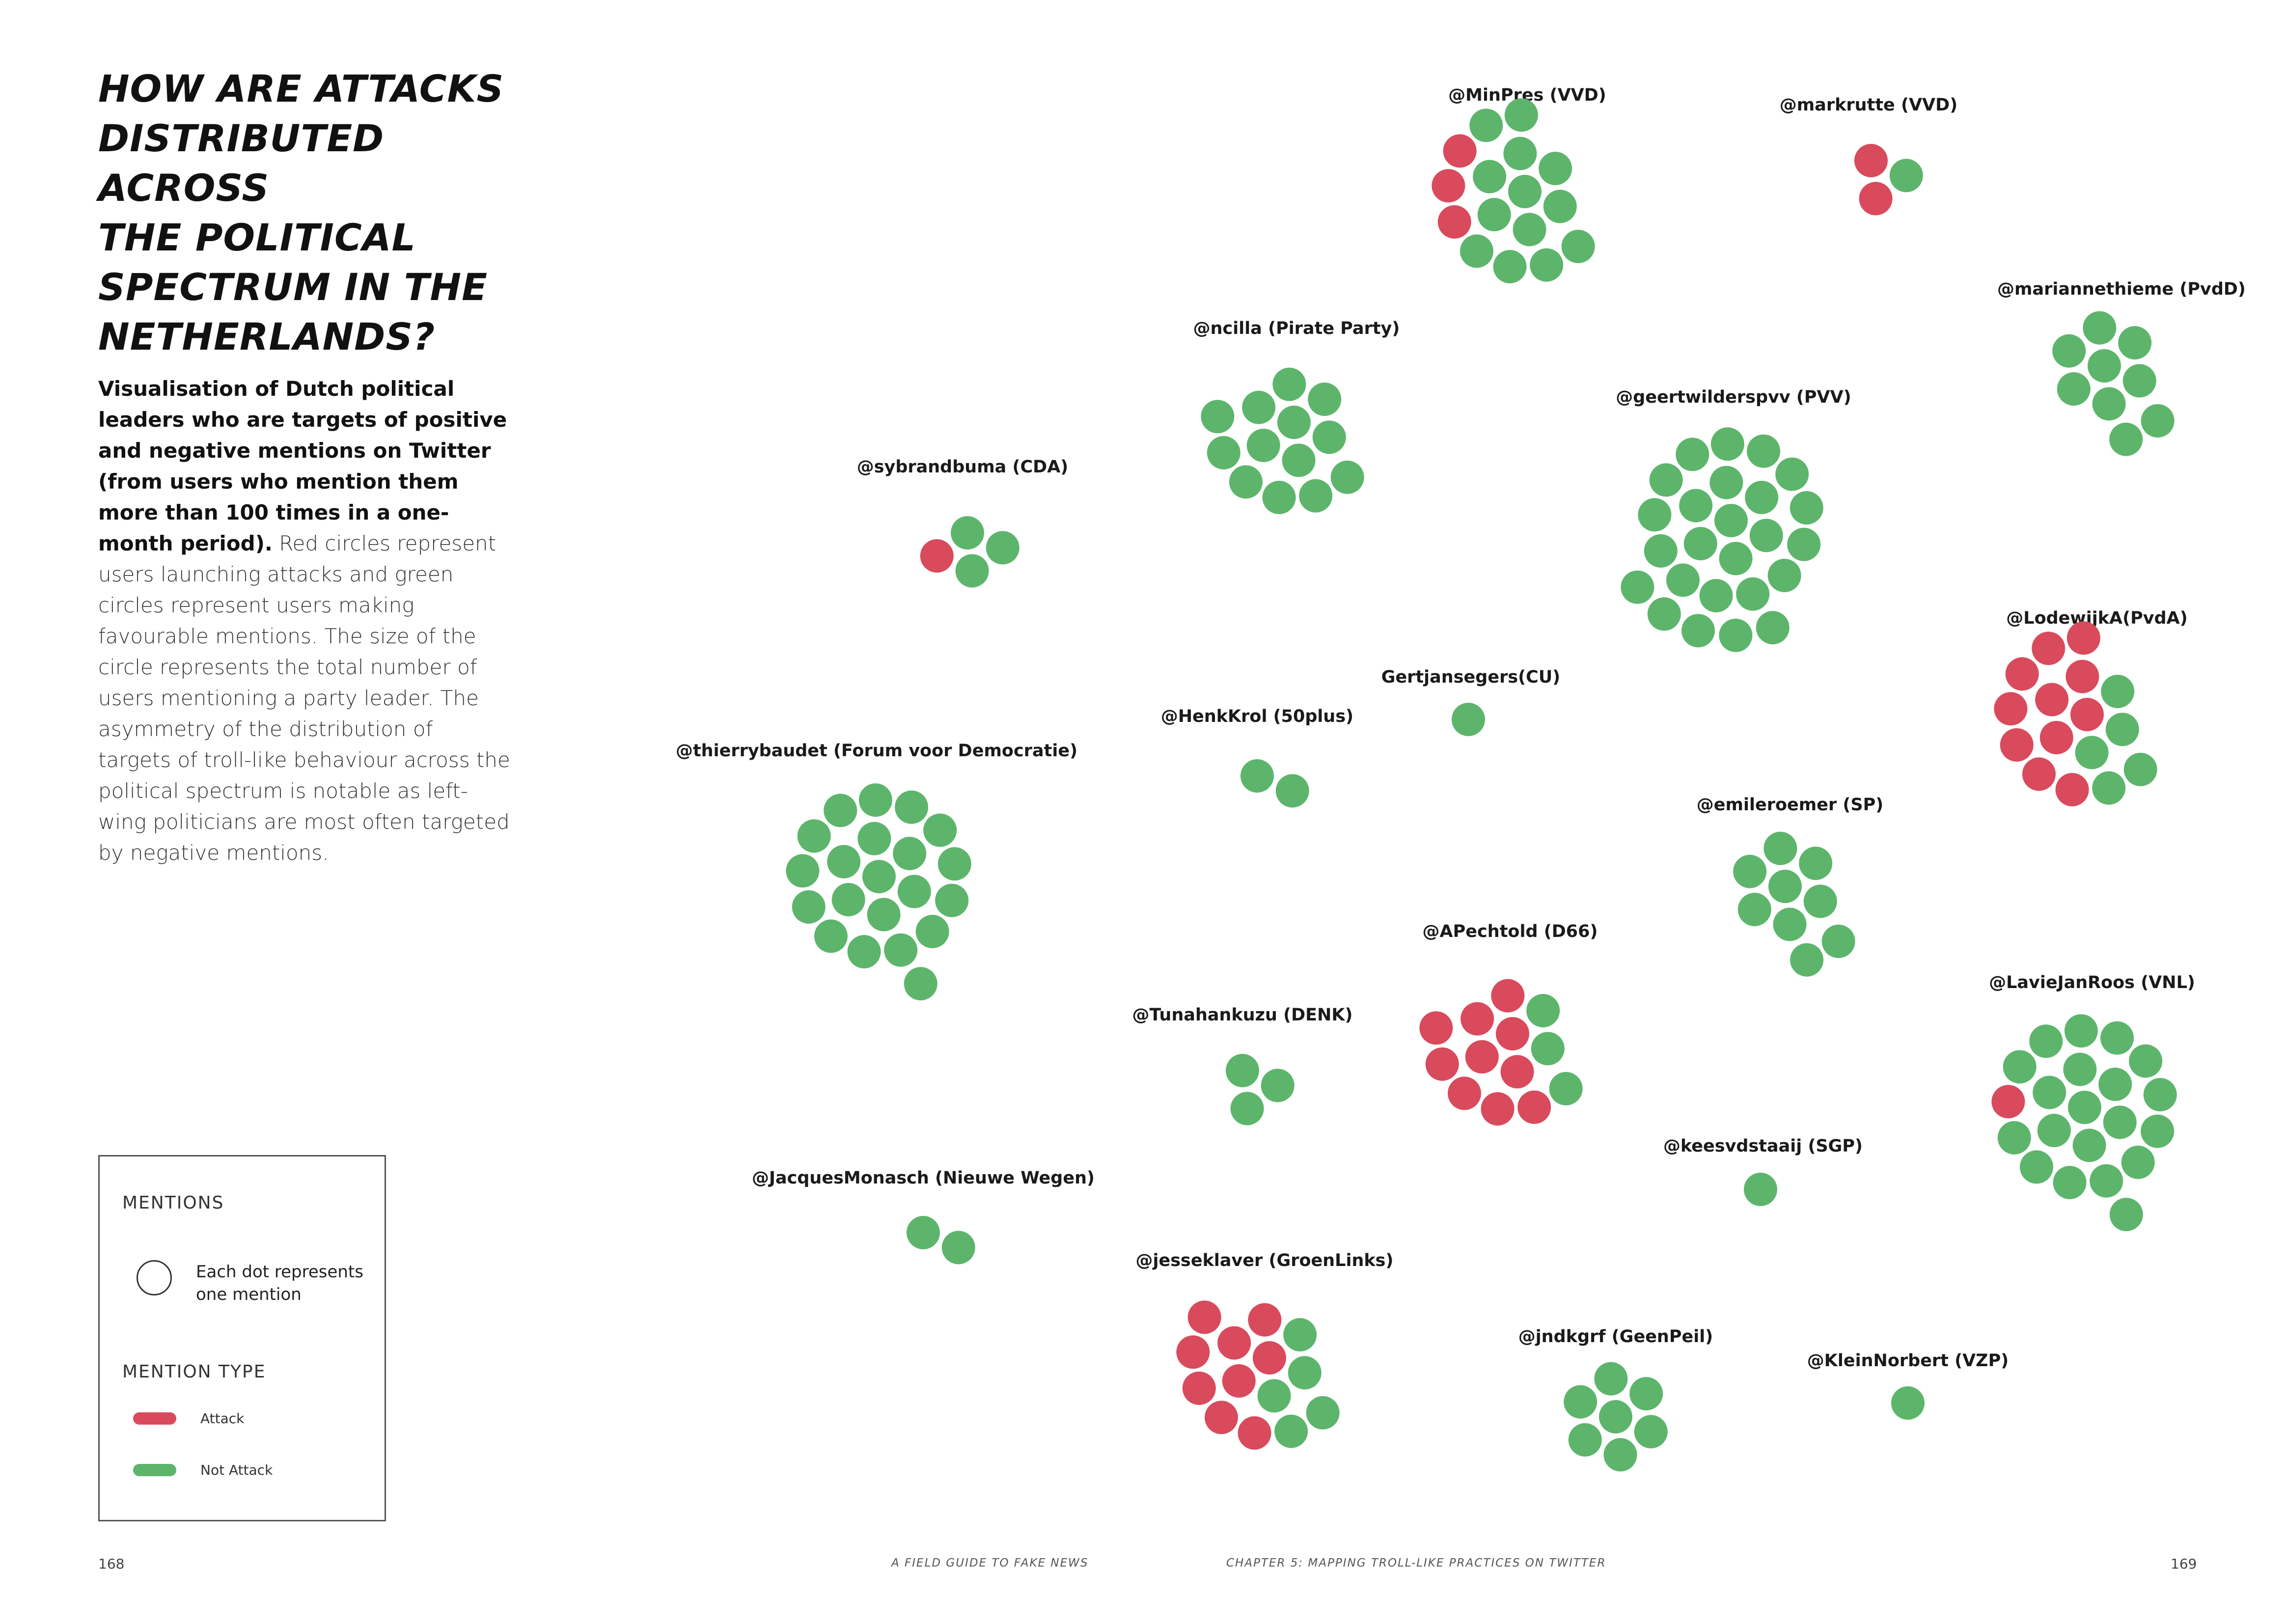 The width and height of the screenshot is (2285, 1624). Describe the element at coordinates (1296, 416) in the screenshot. I see `cluster: @ncilla (Pirate Party)` at that location.